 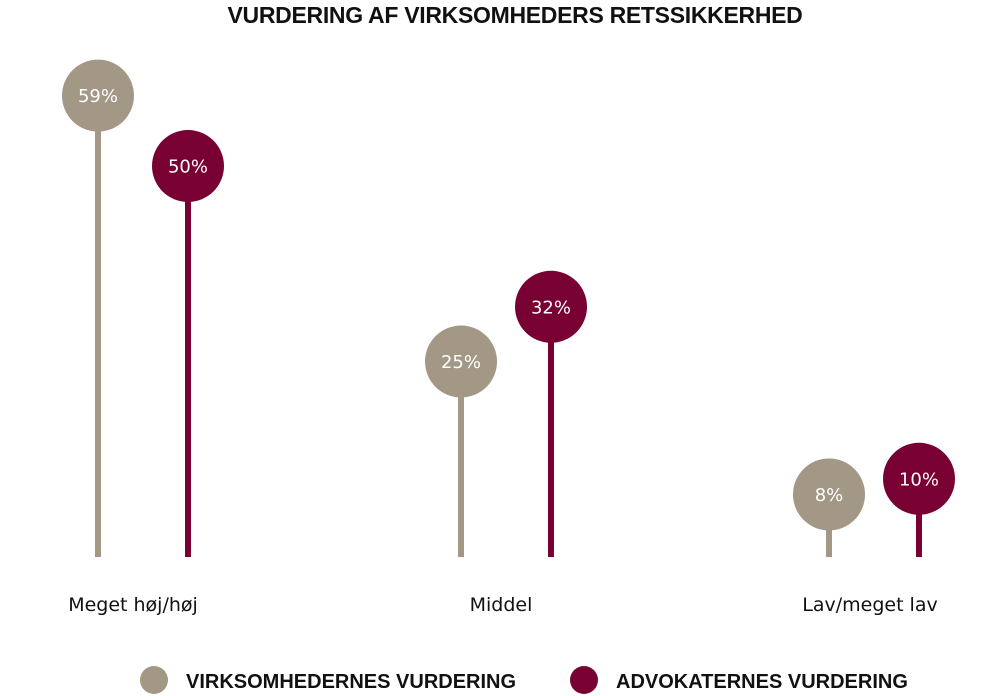 I want to click on lollipop-advokater-0: 50%, so click(x=188, y=343).